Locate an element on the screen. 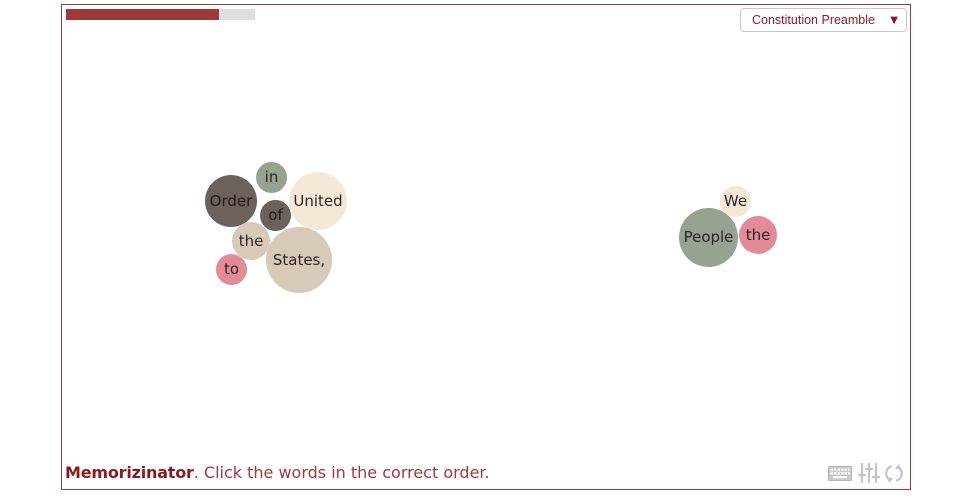 This screenshot has height=500, width=960. word-bubble-label: We is located at coordinates (735, 201).